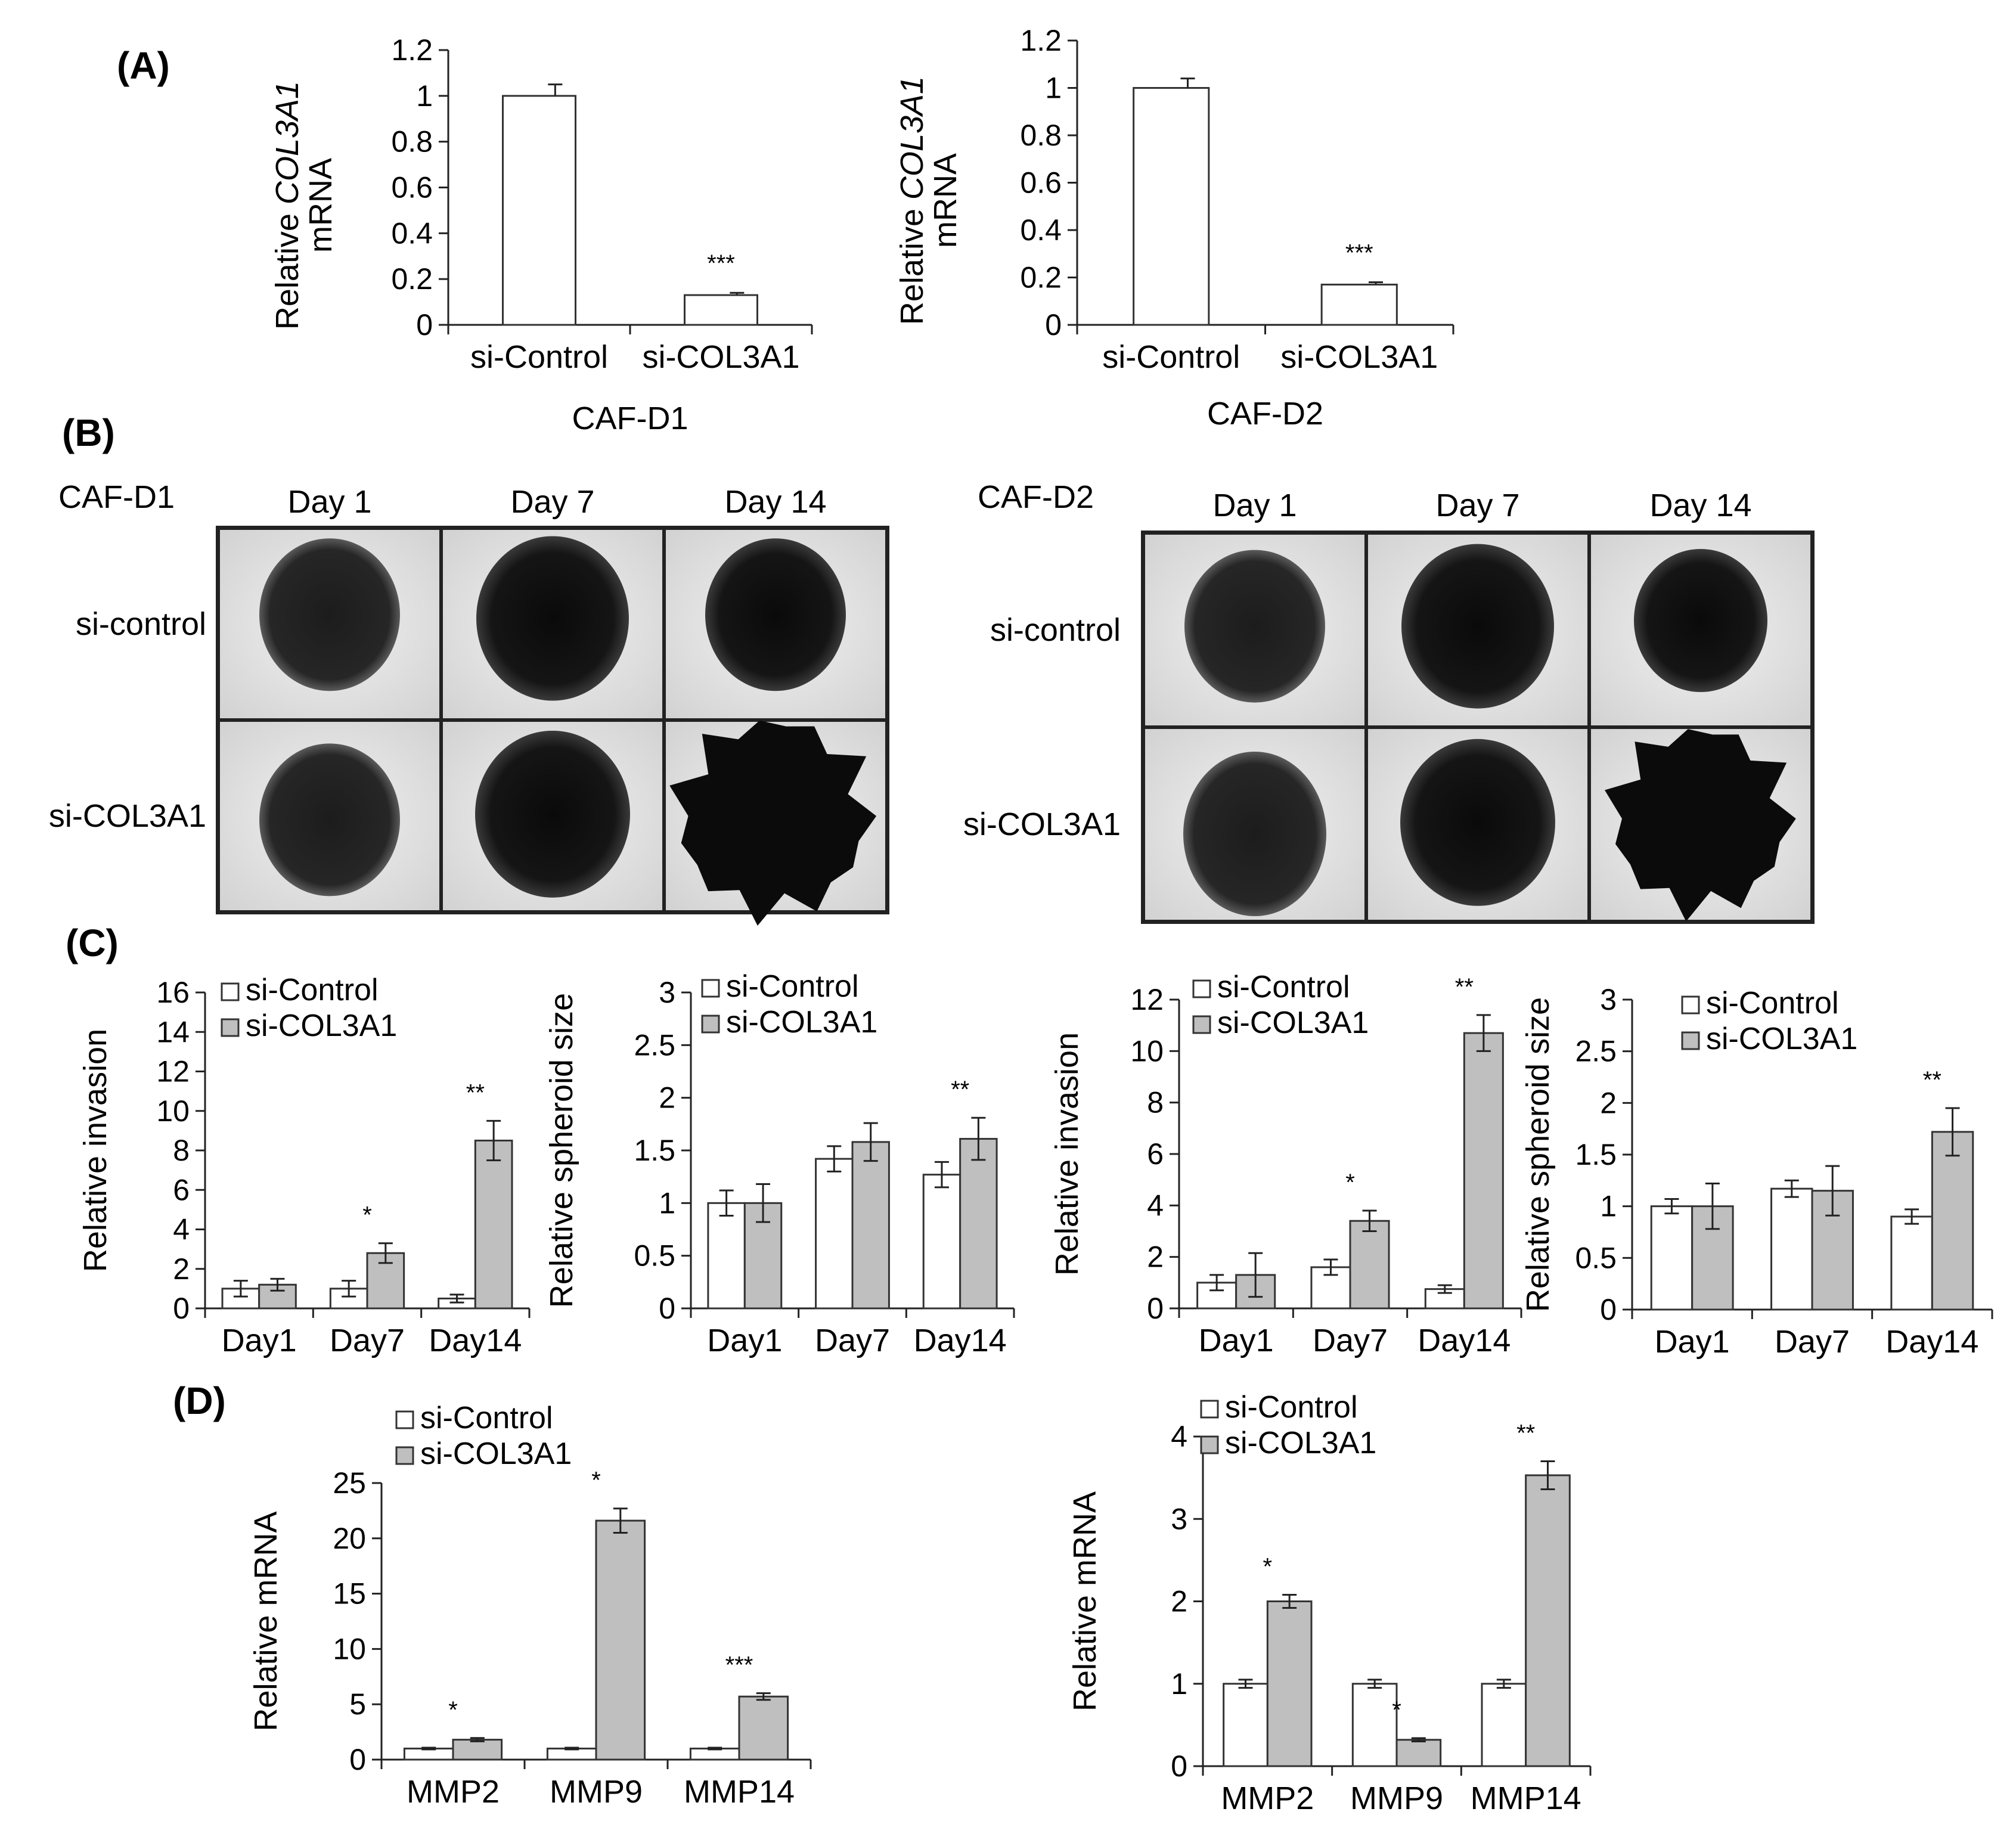 The height and width of the screenshot is (1821, 2016). Describe the element at coordinates (95, 1151) in the screenshot. I see `y-axis-title: Relative invasion` at that location.